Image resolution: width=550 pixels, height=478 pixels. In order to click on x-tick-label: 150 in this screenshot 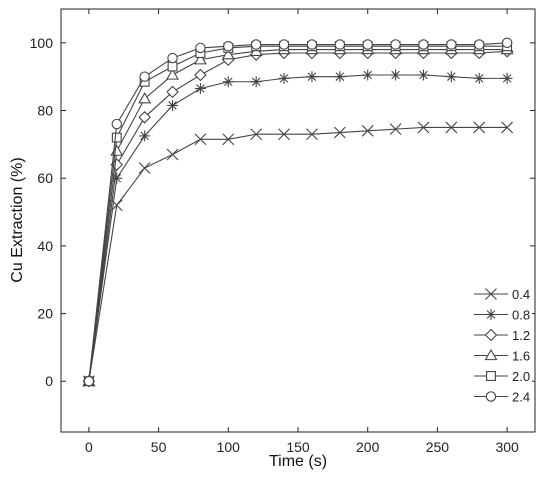, I will do `click(298, 447)`.